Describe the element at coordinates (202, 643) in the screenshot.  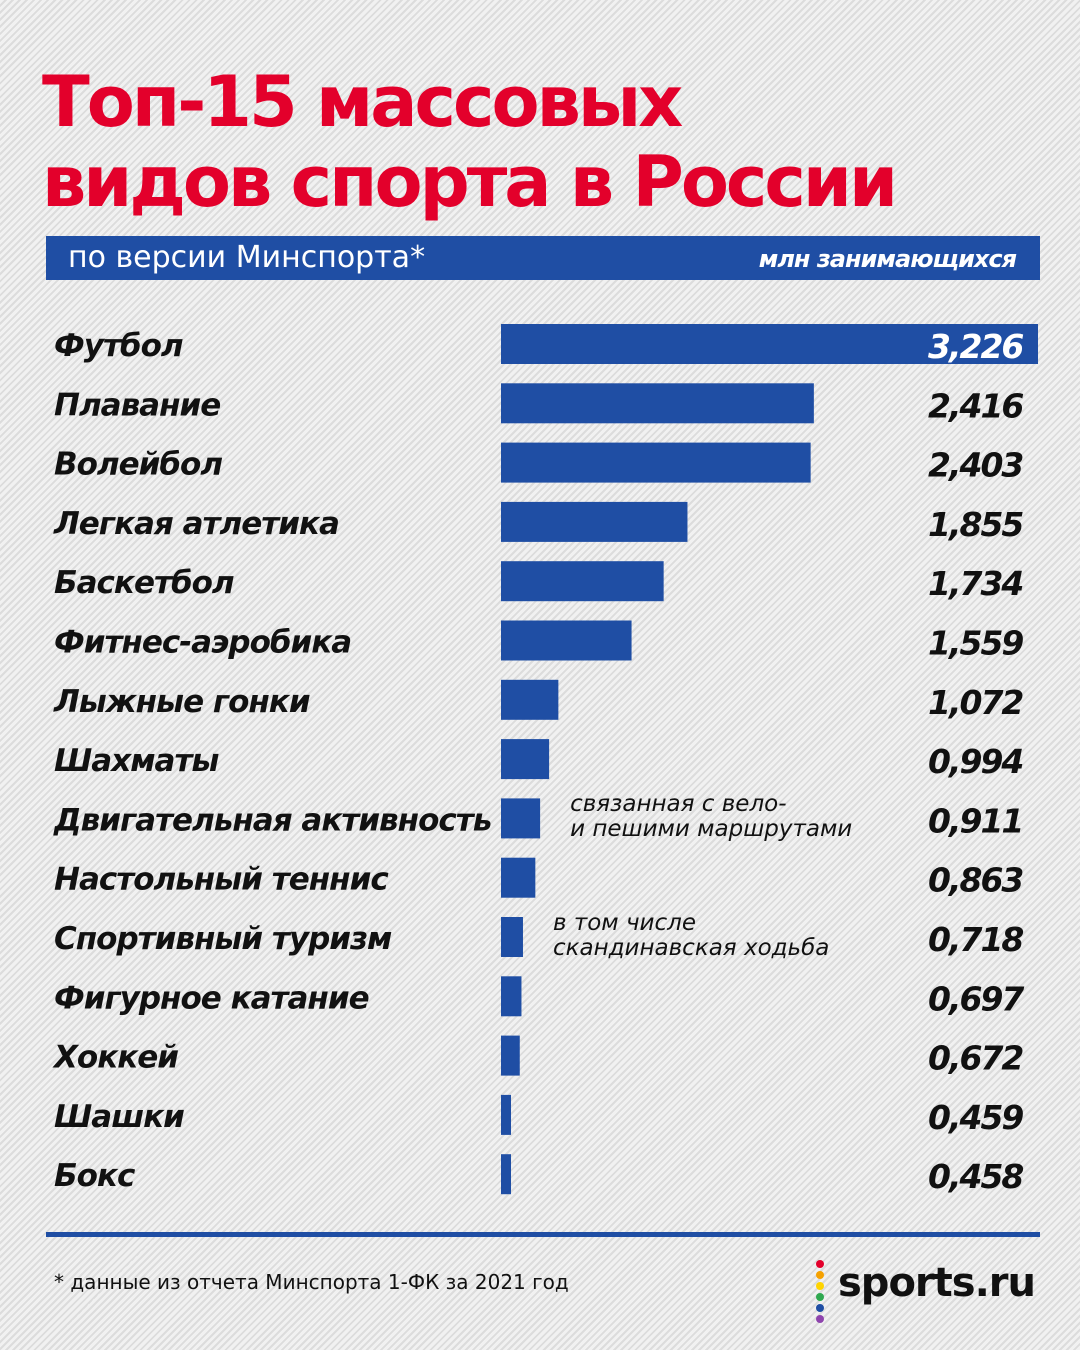
I see `category-label: Фитнес-аэробика` at that location.